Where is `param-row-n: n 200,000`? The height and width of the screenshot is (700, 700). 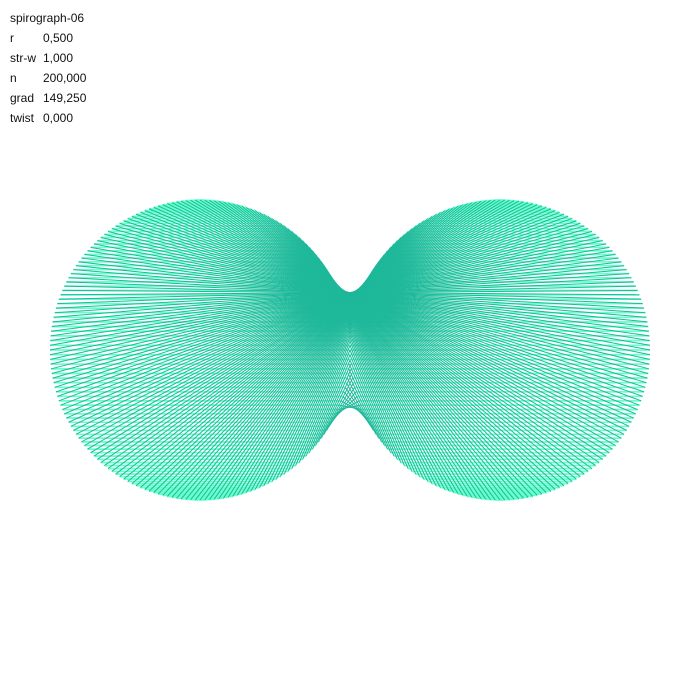 param-row-n: n 200,000 is located at coordinates (48, 78).